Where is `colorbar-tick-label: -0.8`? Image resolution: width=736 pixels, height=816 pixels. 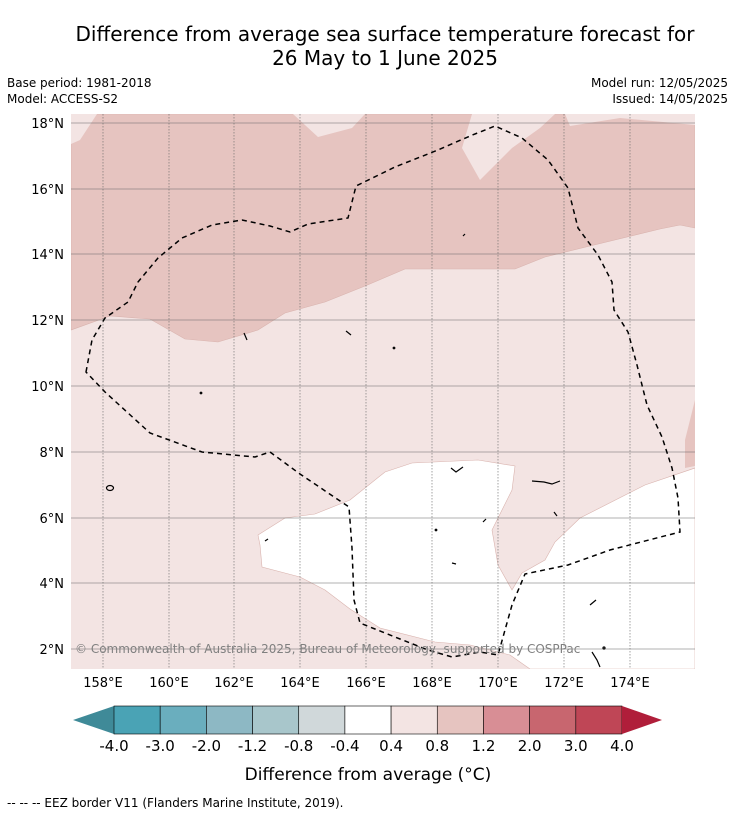
colorbar-tick-label: -0.8 is located at coordinates (298, 746).